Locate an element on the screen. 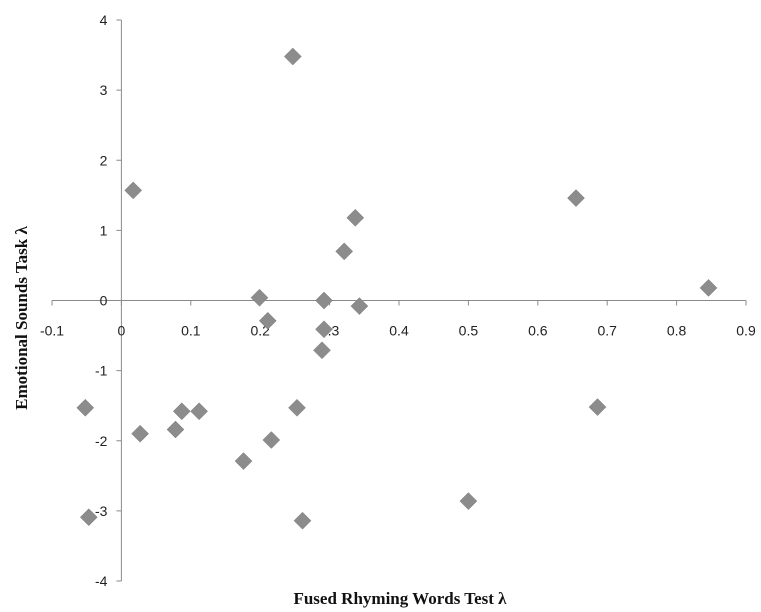 Image resolution: width=761 pixels, height=612 pixels. y-tick-label: 1 is located at coordinates (104, 230).